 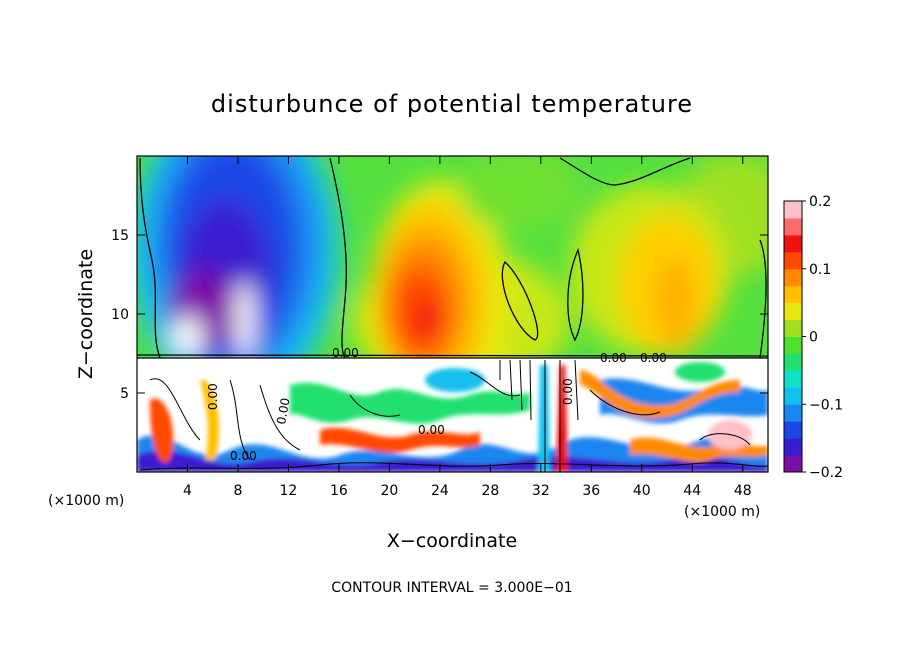 I want to click on contour-labels: 0.00 0.00 0.00 0.00 0.00 0.00 0.00 0.00, so click(x=436, y=404).